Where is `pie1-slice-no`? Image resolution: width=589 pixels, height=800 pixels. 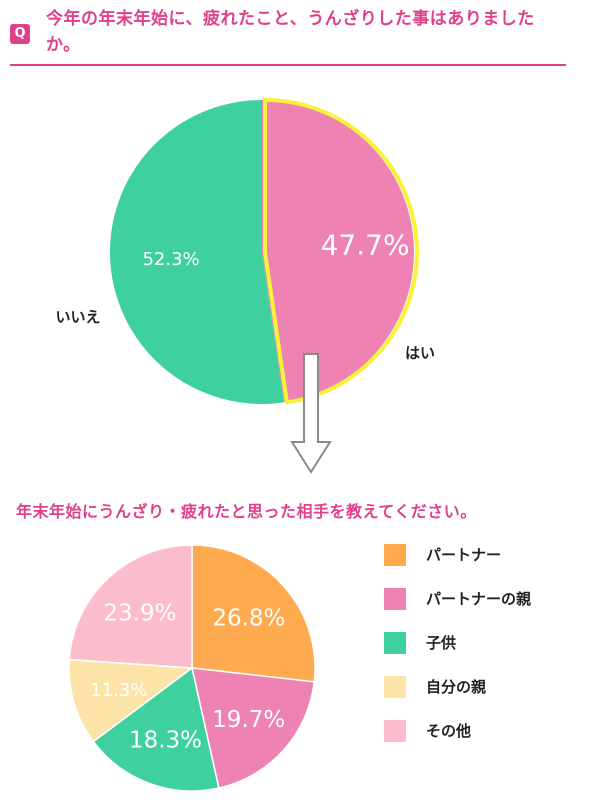
pie1-slice-no is located at coordinates (196, 252).